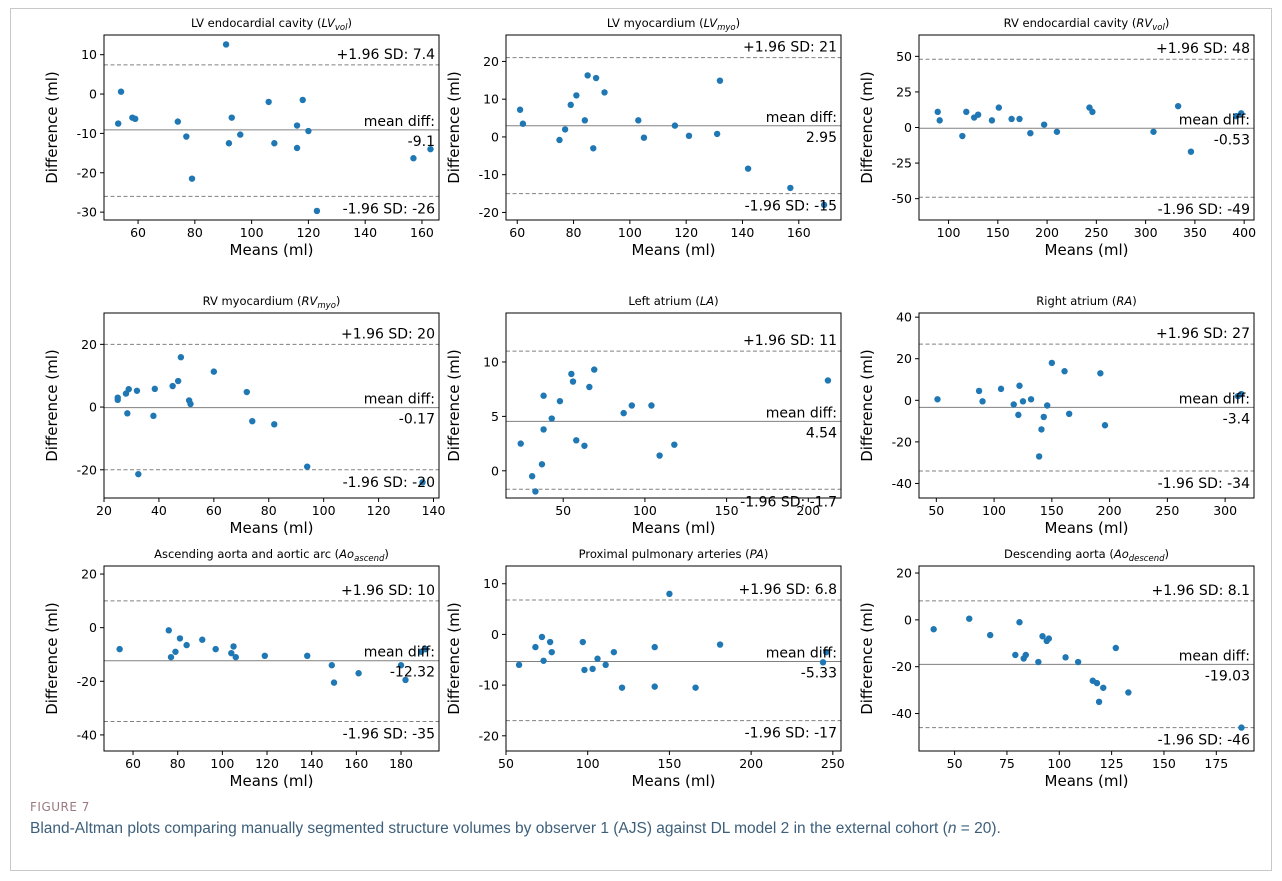 This screenshot has height=881, width=1282. Describe the element at coordinates (252, 301) in the screenshot. I see `panel-title-text: RV myocardium (` at that location.